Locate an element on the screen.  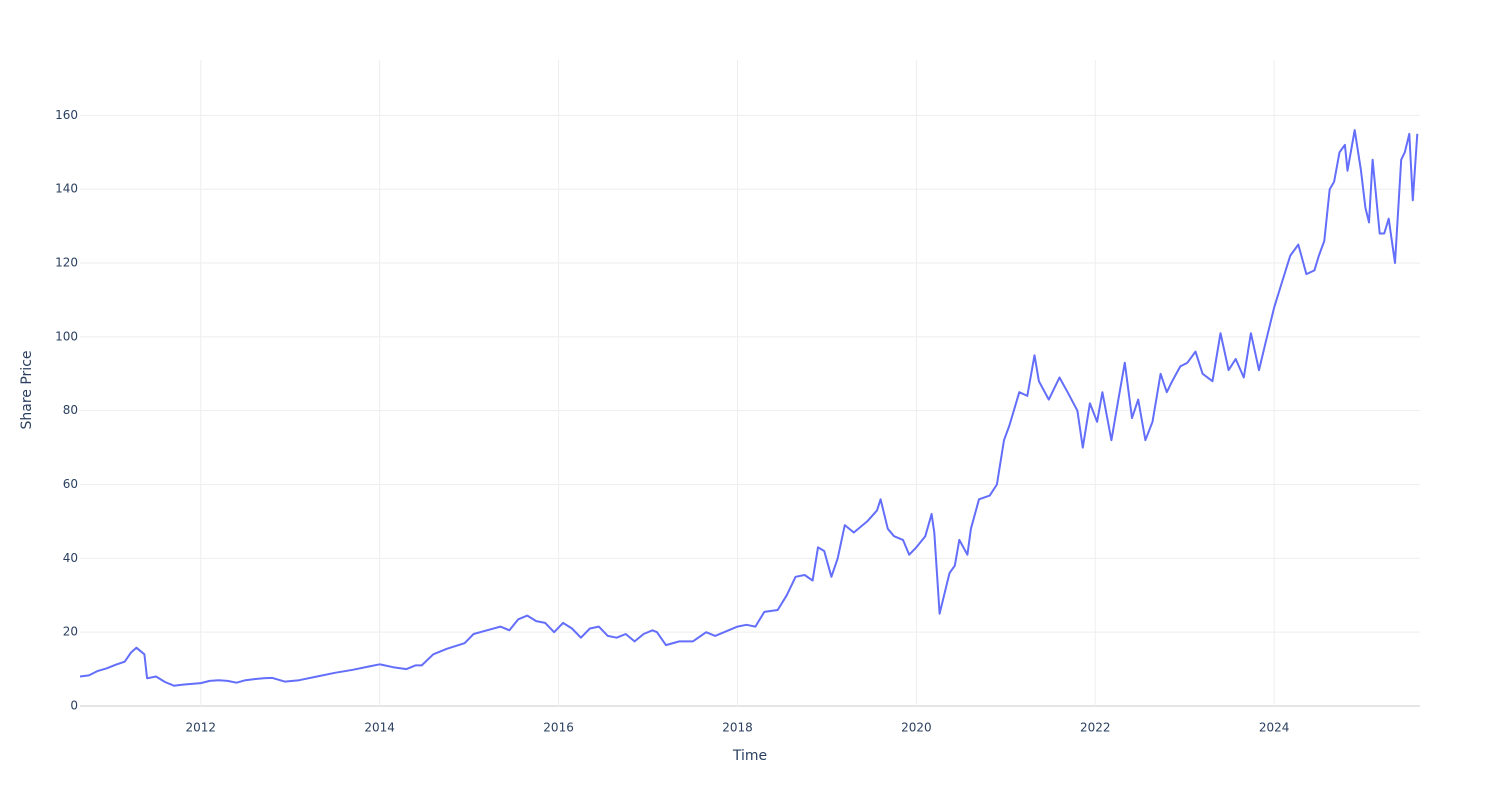
x-tick-label: 2018 is located at coordinates (737, 728).